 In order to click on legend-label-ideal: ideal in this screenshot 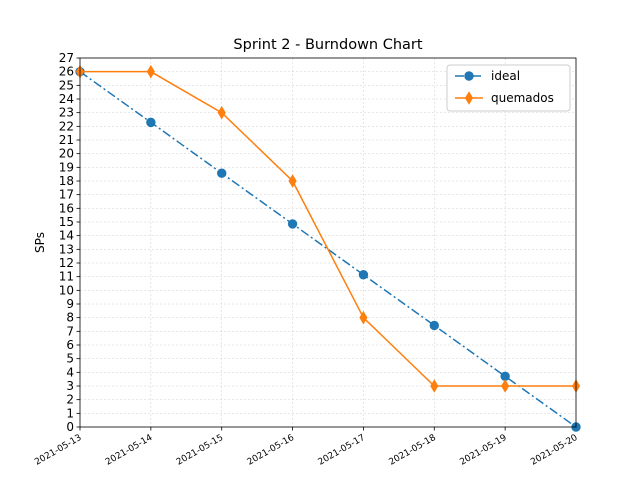, I will do `click(505, 76)`.